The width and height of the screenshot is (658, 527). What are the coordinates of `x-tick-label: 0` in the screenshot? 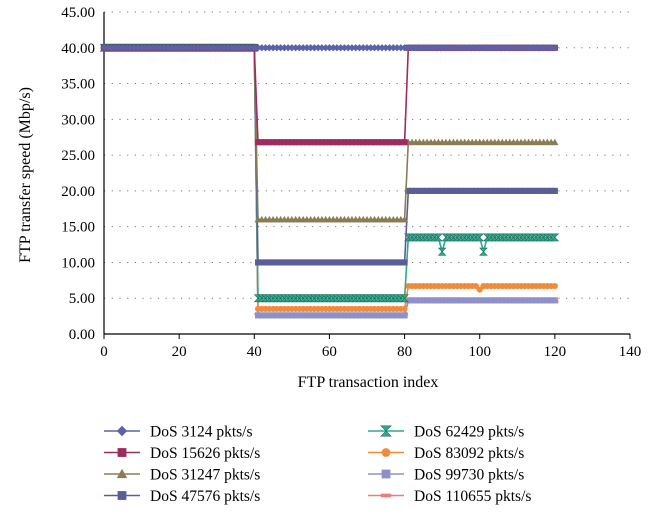 It's located at (104, 352).